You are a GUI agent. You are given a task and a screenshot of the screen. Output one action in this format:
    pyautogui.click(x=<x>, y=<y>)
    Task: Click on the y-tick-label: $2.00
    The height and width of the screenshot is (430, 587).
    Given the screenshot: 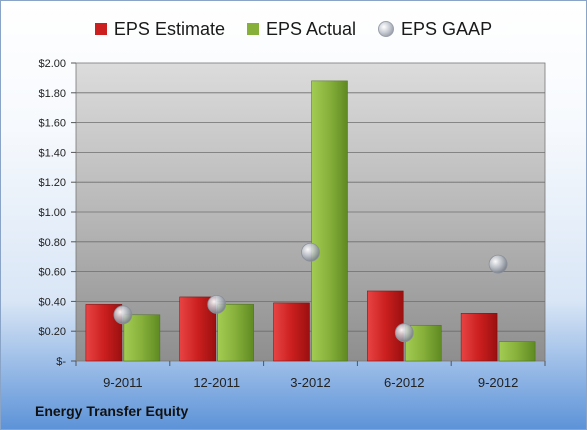 What is the action you would take?
    pyautogui.click(x=52, y=64)
    